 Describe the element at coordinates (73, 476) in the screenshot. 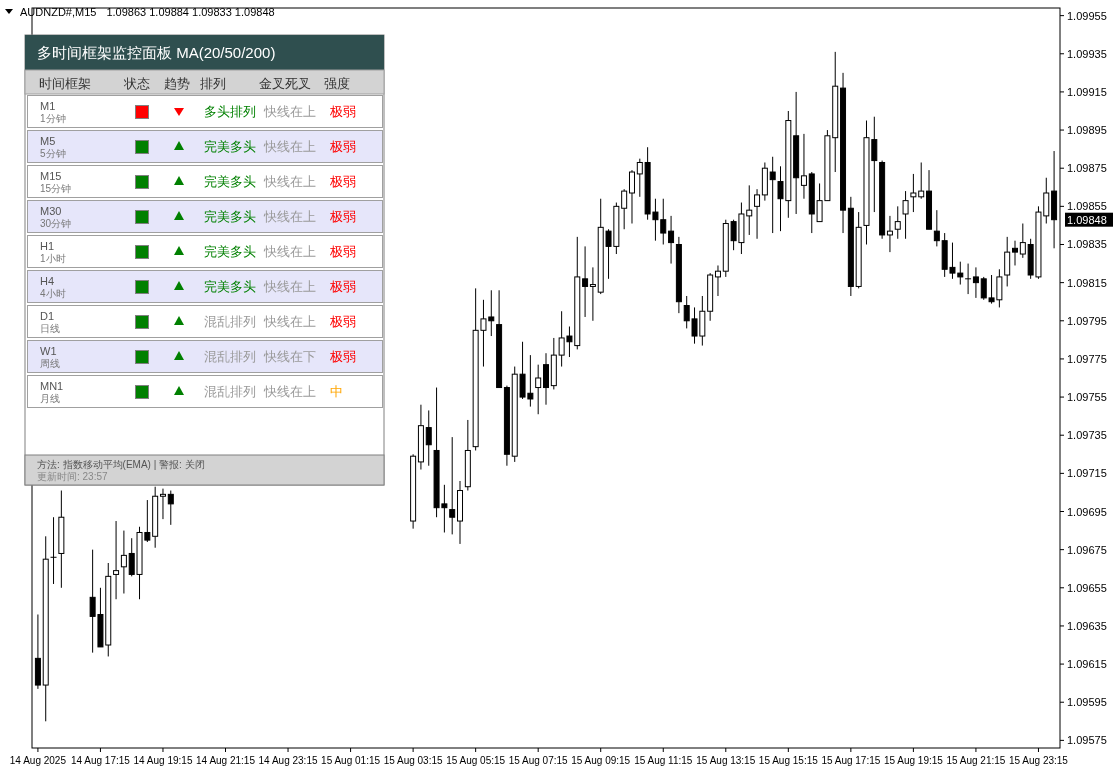

I see `annotation: 更新时间: 23:57` at that location.